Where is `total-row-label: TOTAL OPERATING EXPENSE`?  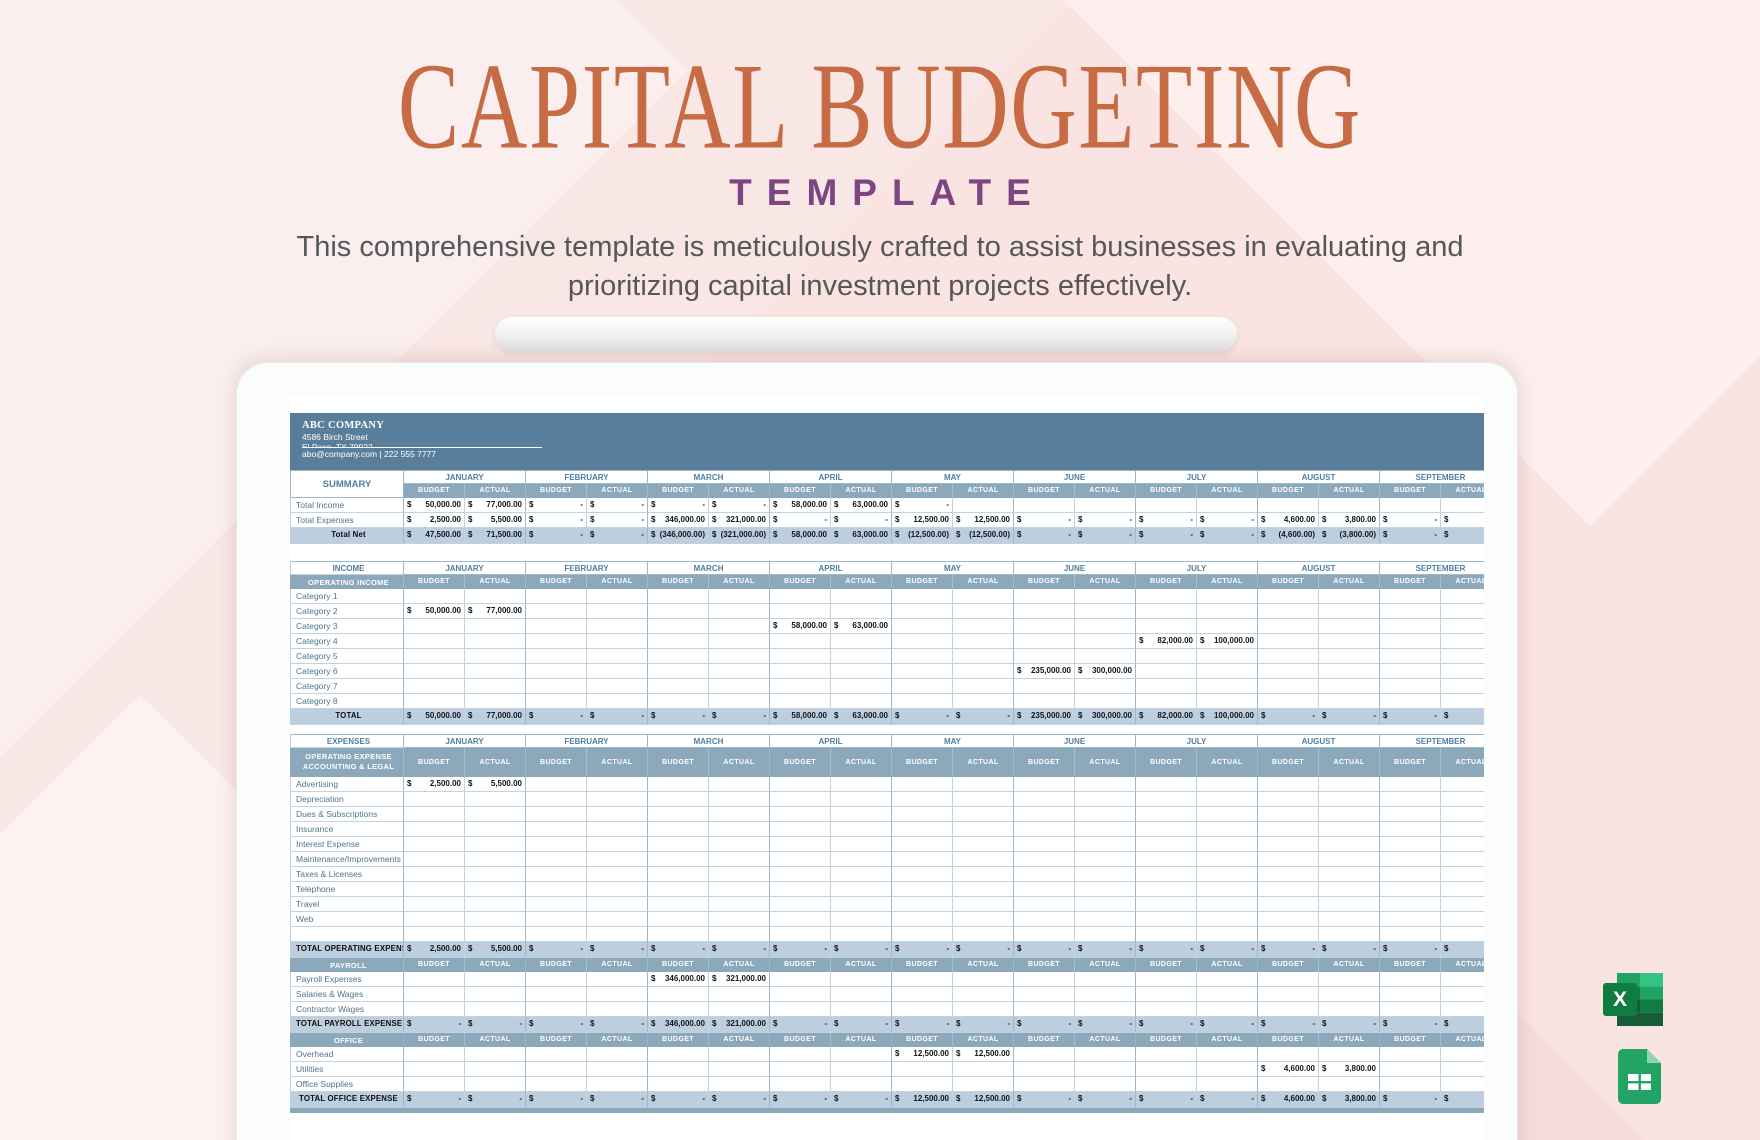 total-row-label: TOTAL OPERATING EXPENSE is located at coordinates (347, 950).